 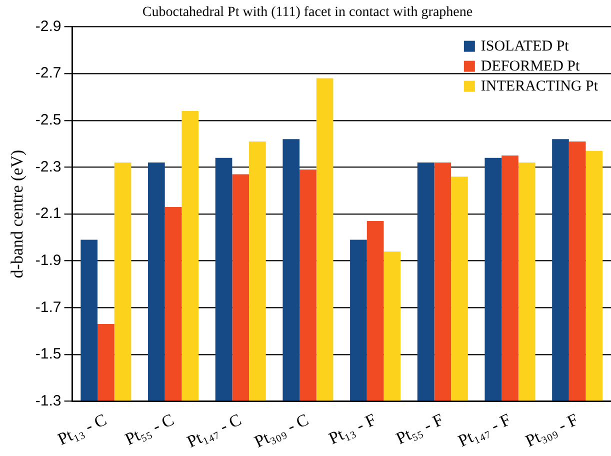 I want to click on x-tick-label: Pt₃₀₉ - F, so click(x=551, y=430).